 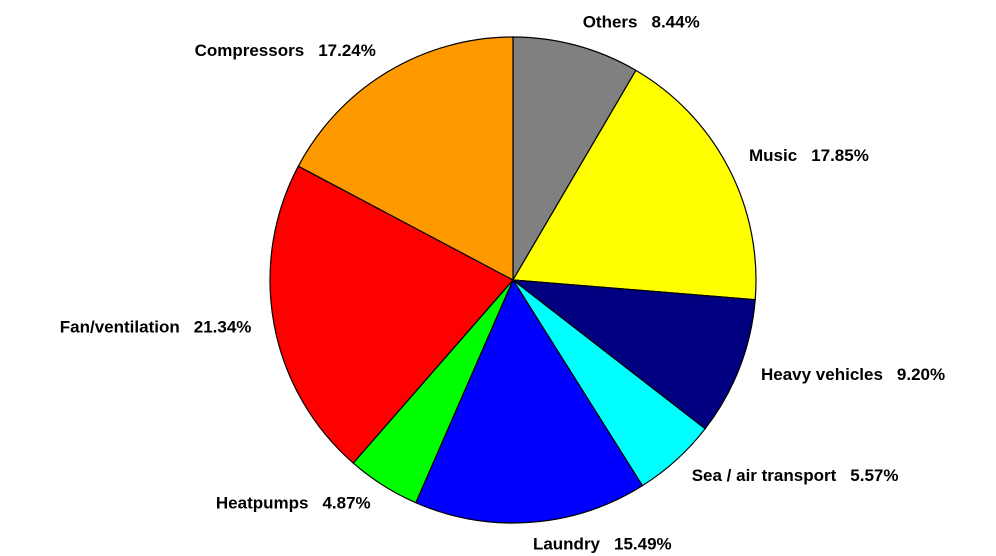 What do you see at coordinates (223, 327) in the screenshot?
I see `slice-value: 21.34%` at bounding box center [223, 327].